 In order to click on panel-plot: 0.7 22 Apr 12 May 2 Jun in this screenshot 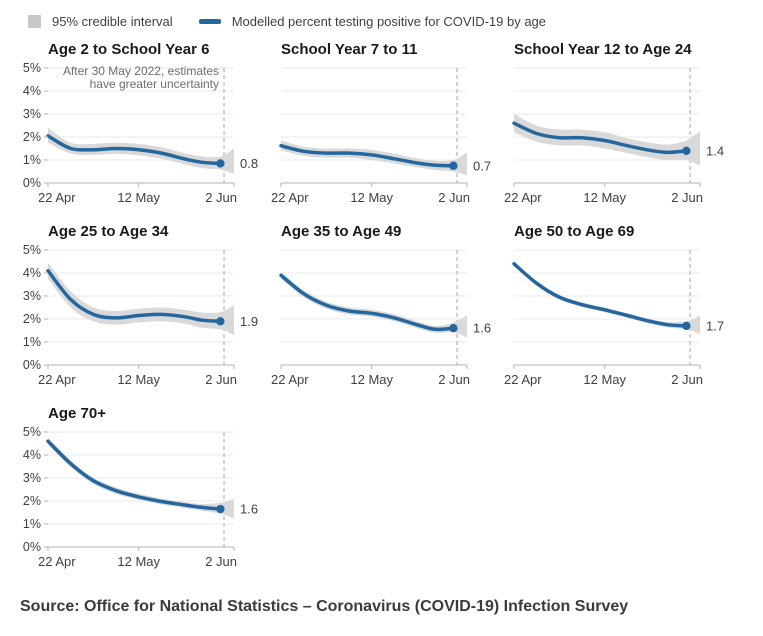, I will do `click(381, 136)`.